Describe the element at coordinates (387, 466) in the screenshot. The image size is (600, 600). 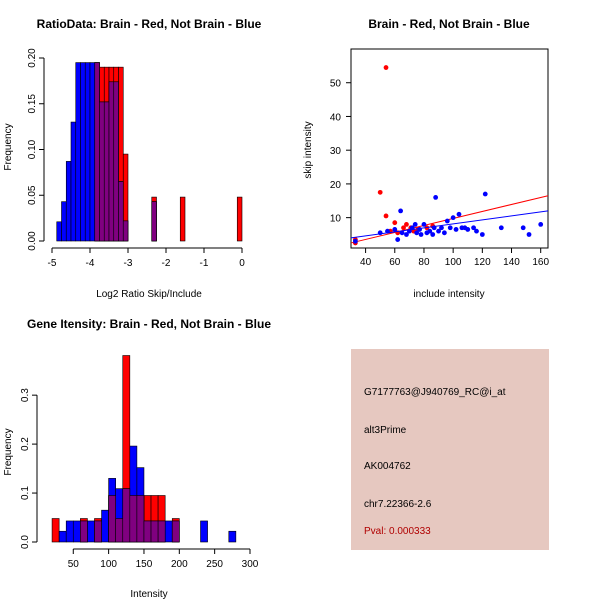
I see `accession: AK004762` at that location.